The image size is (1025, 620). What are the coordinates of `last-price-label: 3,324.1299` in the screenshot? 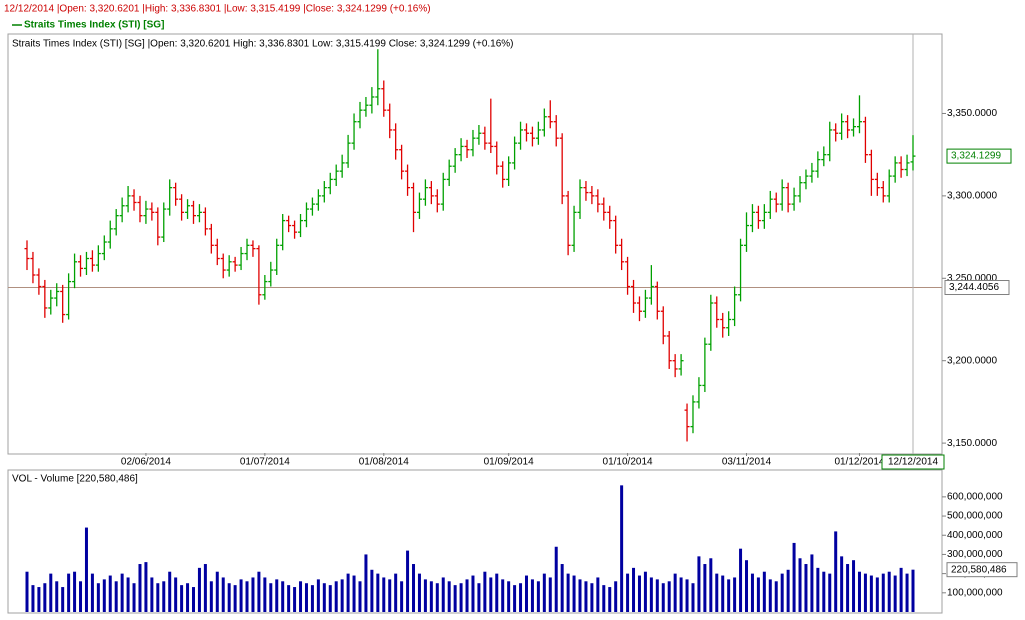 It's located at (976, 156).